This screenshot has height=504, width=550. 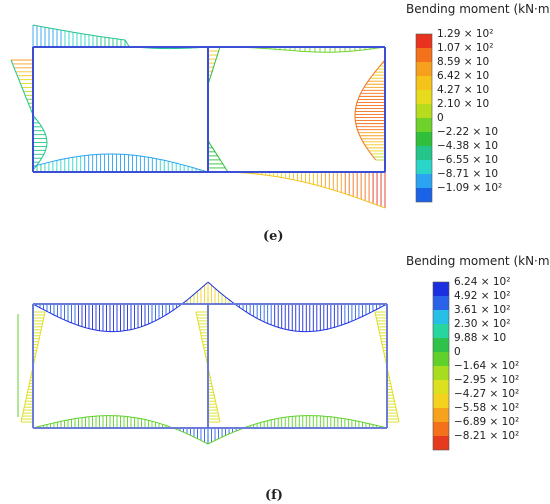 What do you see at coordinates (482, 296) in the screenshot?
I see `legend-label: 4.92 × 10²` at bounding box center [482, 296].